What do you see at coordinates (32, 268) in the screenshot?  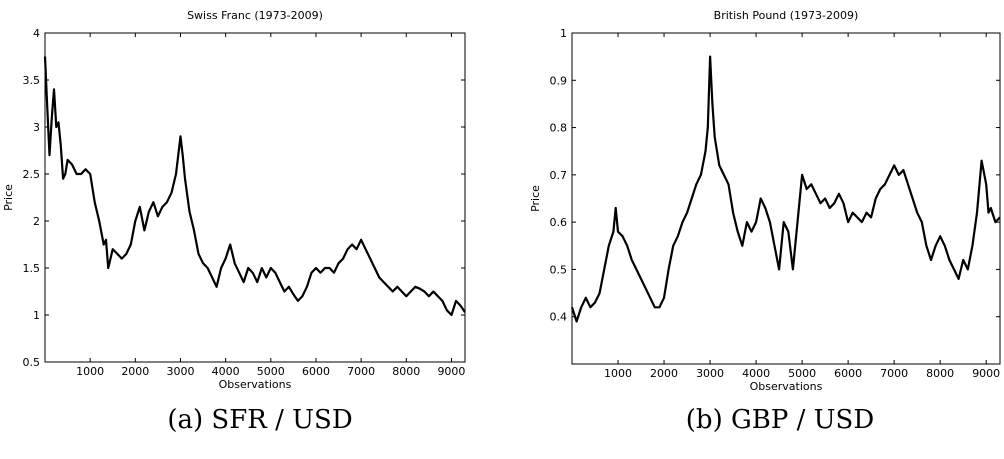 I see `y-tick-label: 1.5` at bounding box center [32, 268].